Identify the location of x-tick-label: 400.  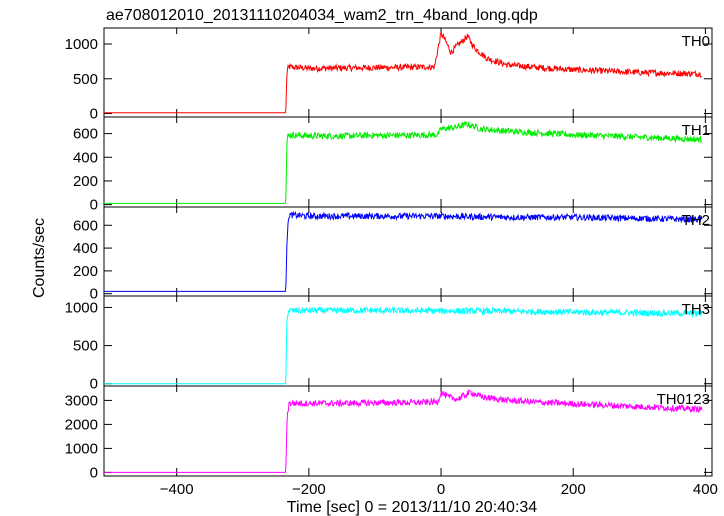
(705, 489).